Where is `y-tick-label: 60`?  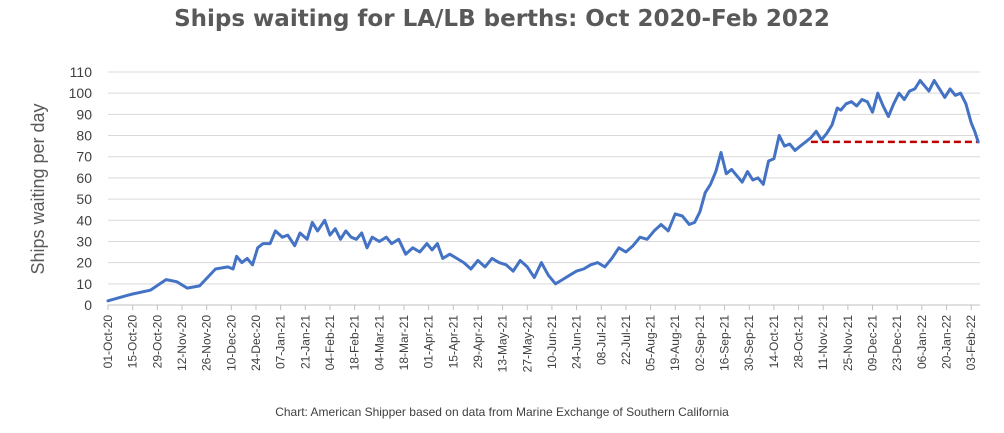 y-tick-label: 60 is located at coordinates (84, 178).